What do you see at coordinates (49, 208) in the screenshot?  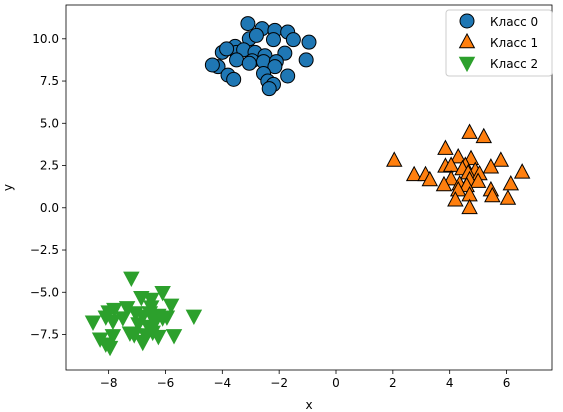 I see `y-tick-label: 0.0` at bounding box center [49, 208].